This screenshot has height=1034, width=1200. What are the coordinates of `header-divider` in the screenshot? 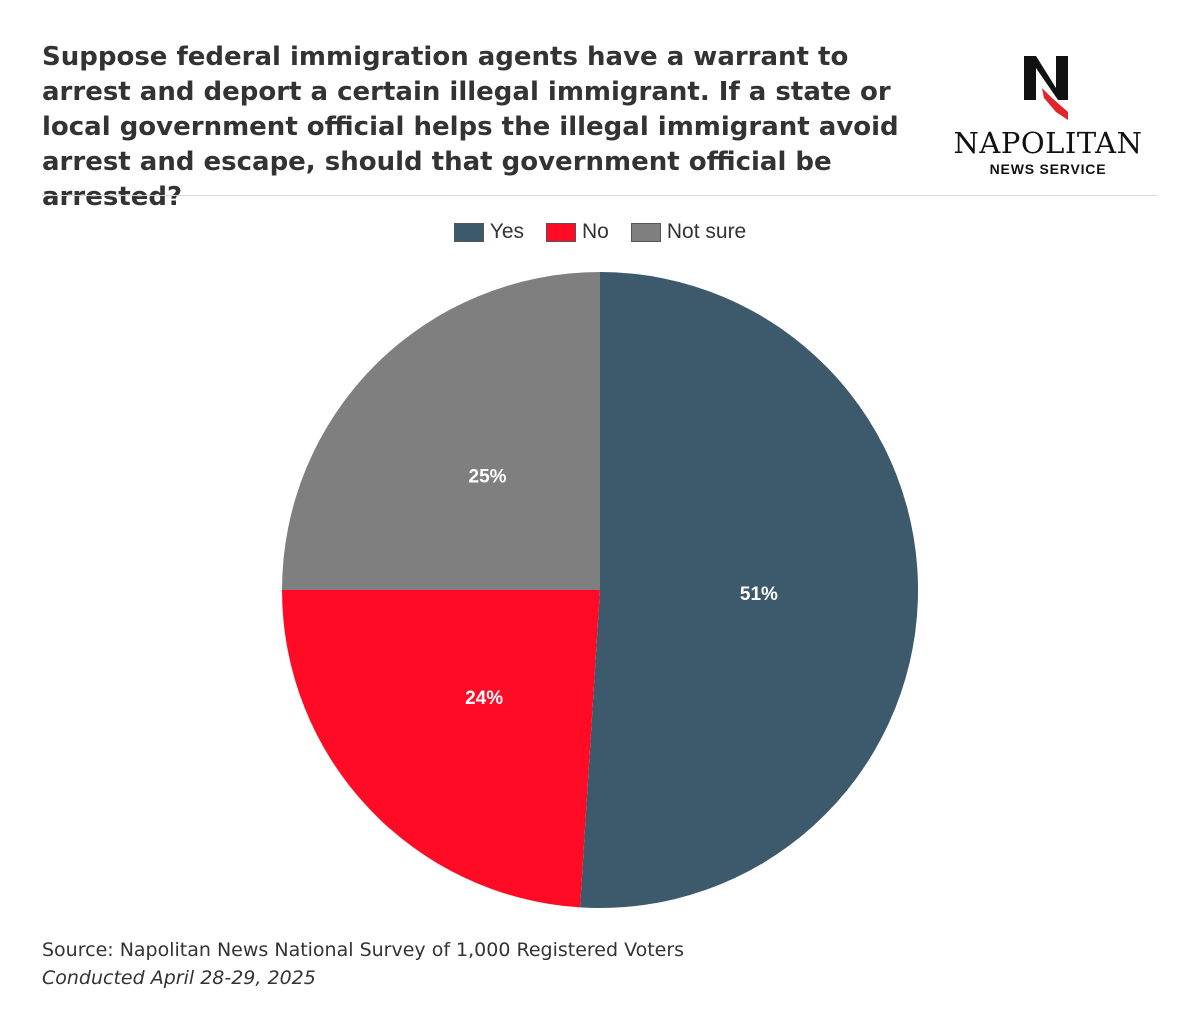 It's located at (600, 195).